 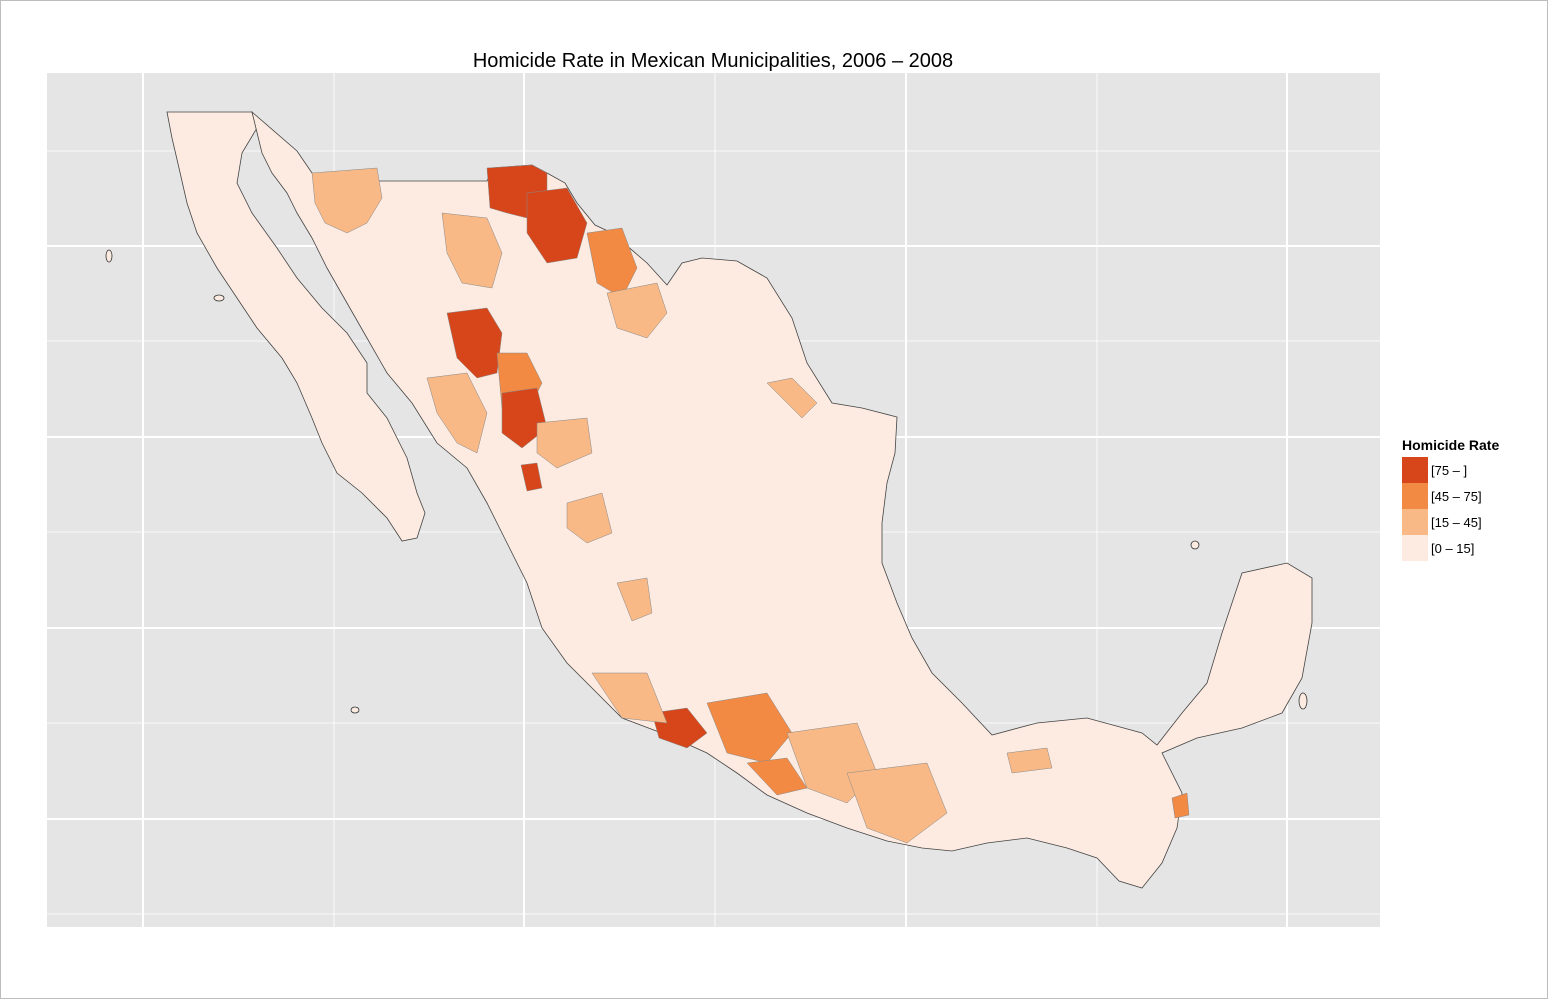 What do you see at coordinates (457, 413) in the screenshot?
I see `region-sinaloa-coast` at bounding box center [457, 413].